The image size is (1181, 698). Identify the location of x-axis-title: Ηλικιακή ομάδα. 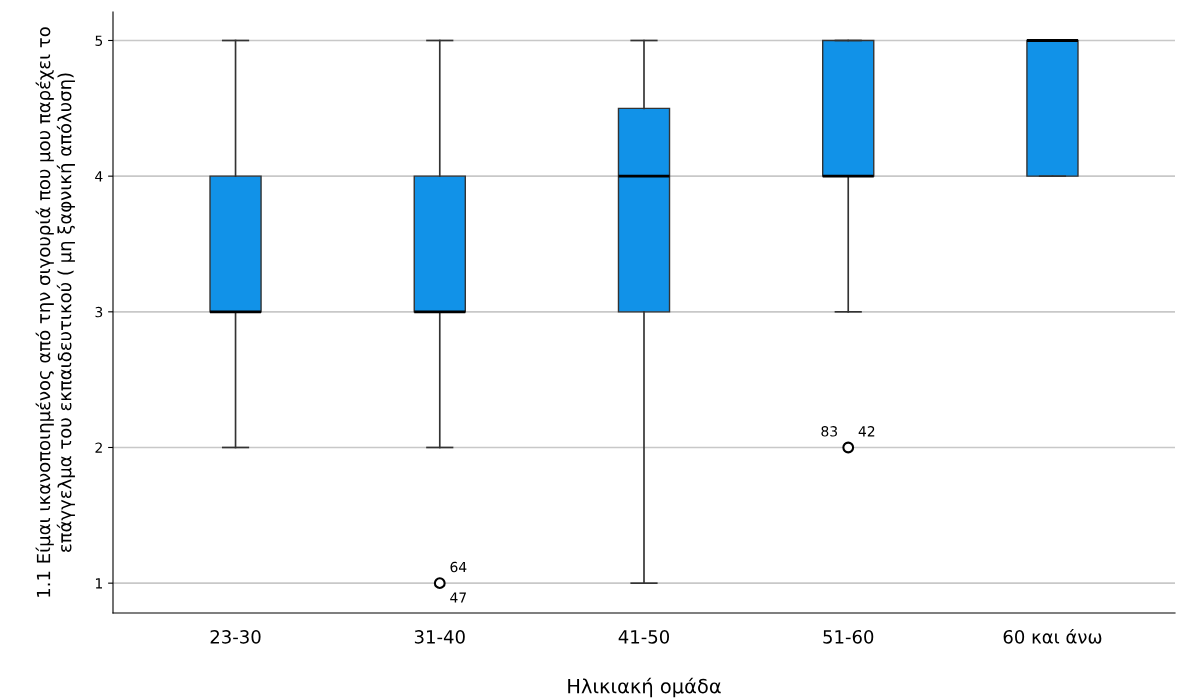
(644, 687).